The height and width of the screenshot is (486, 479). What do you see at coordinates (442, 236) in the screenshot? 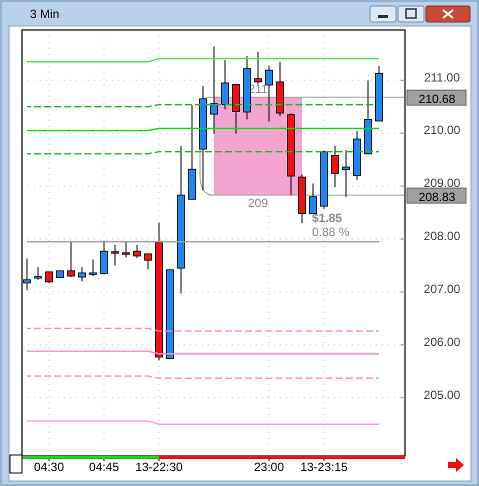
I see `y-tick-label: 208.00` at bounding box center [442, 236].